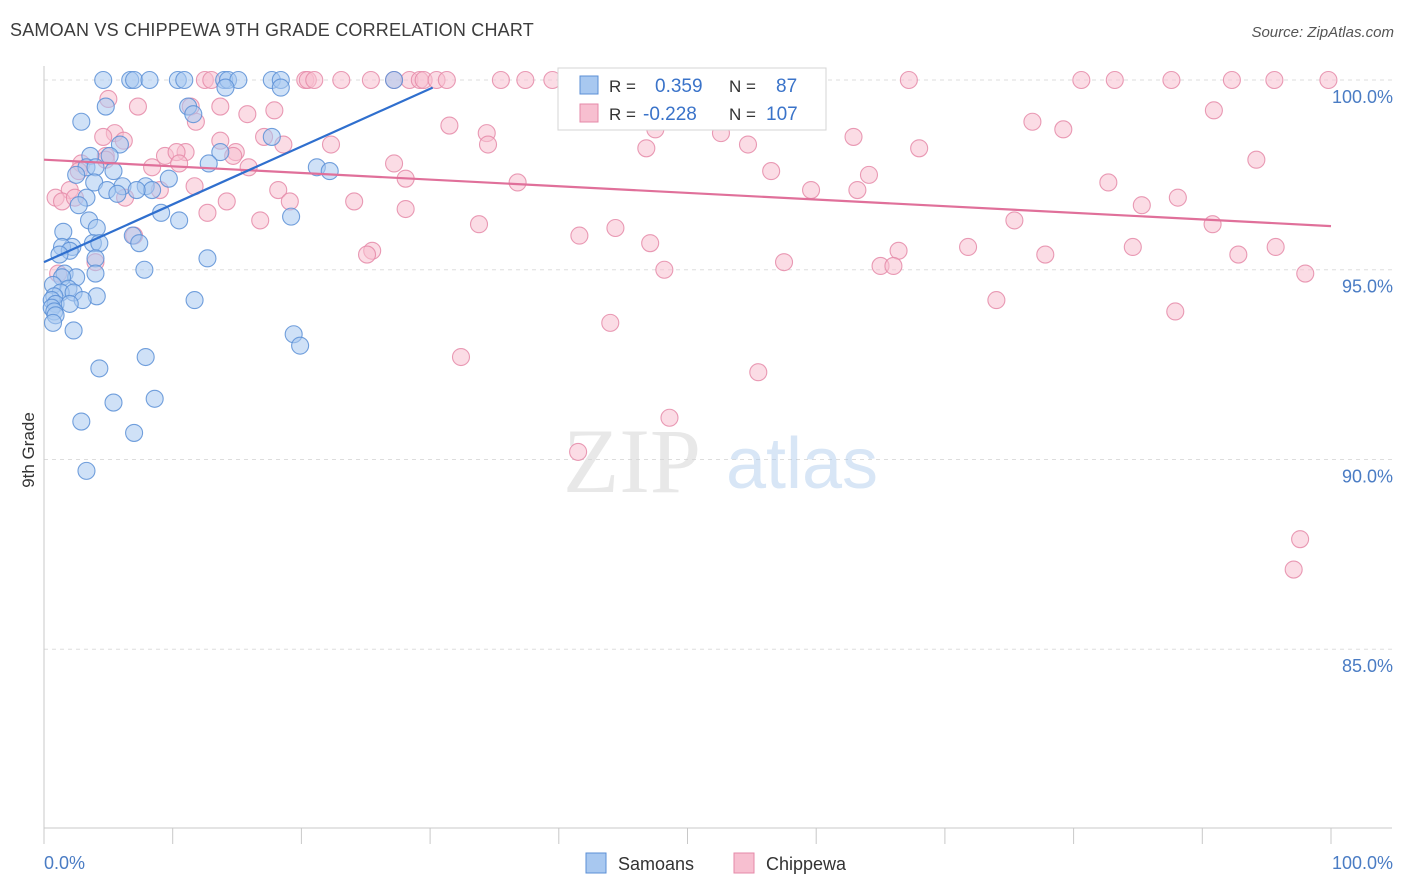 Image resolution: width=1406 pixels, height=892 pixels. What do you see at coordinates (656, 864) in the screenshot?
I see `legend-label-samoans: Samoans` at bounding box center [656, 864].